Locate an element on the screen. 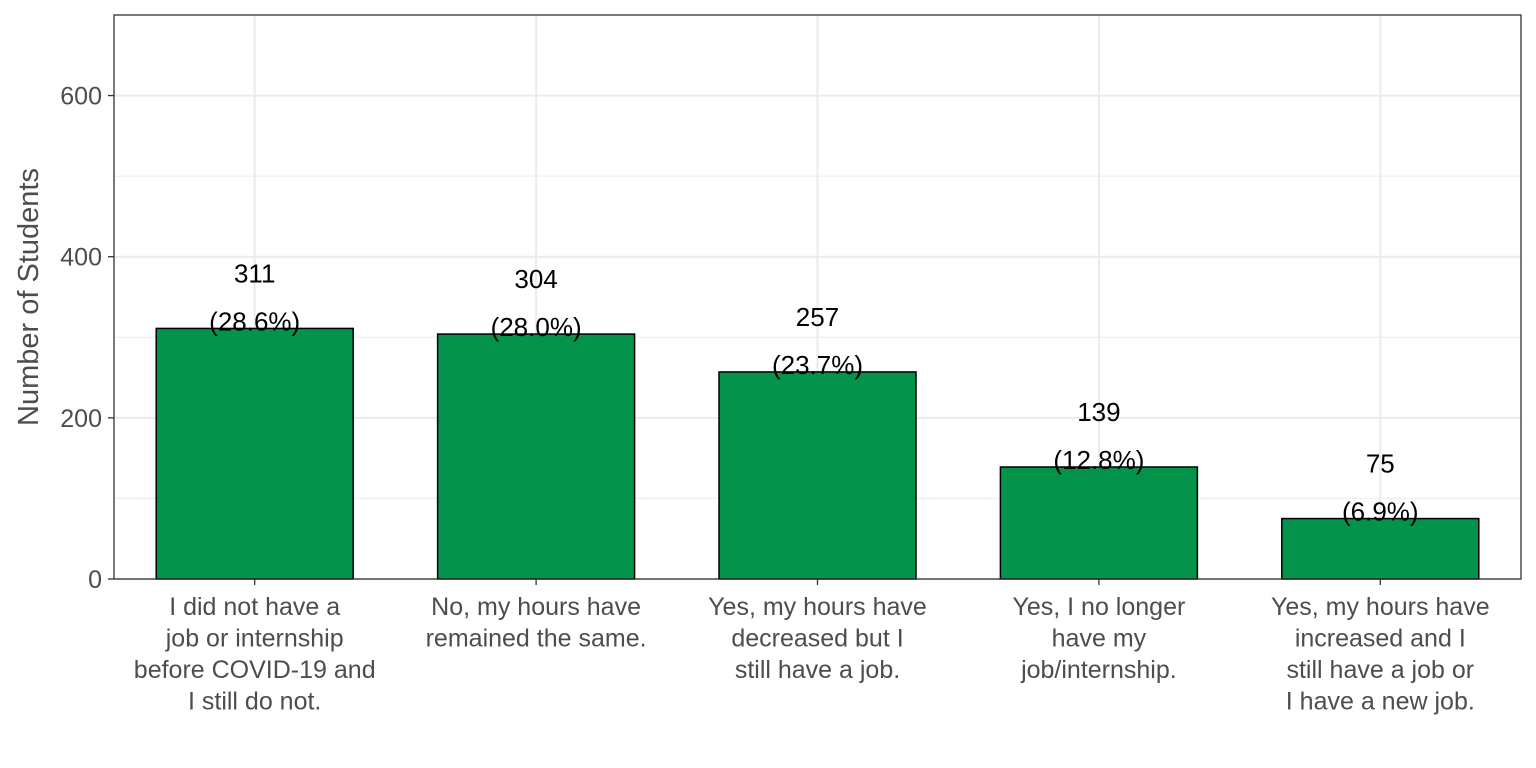 The width and height of the screenshot is (1536, 768). x-tick-label-line: have my is located at coordinates (1099, 639).